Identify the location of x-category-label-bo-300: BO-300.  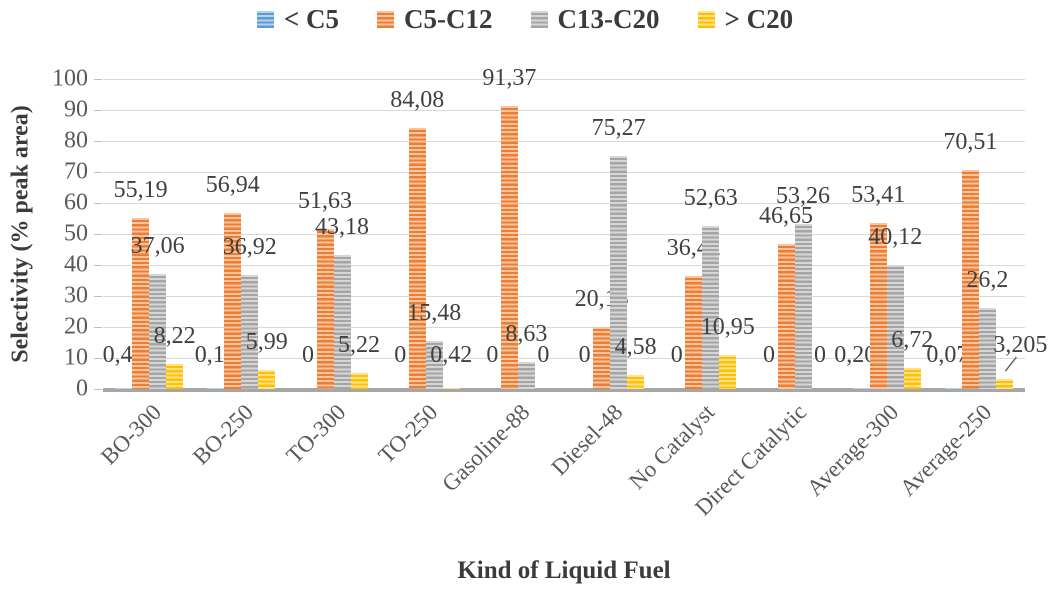
(131, 434).